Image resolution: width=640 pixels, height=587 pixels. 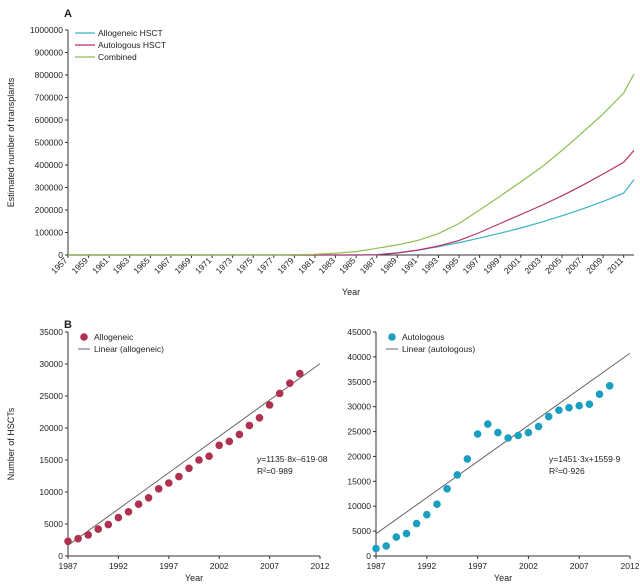 What do you see at coordinates (244, 265) in the screenshot?
I see `x-tick-label: 1975` at bounding box center [244, 265].